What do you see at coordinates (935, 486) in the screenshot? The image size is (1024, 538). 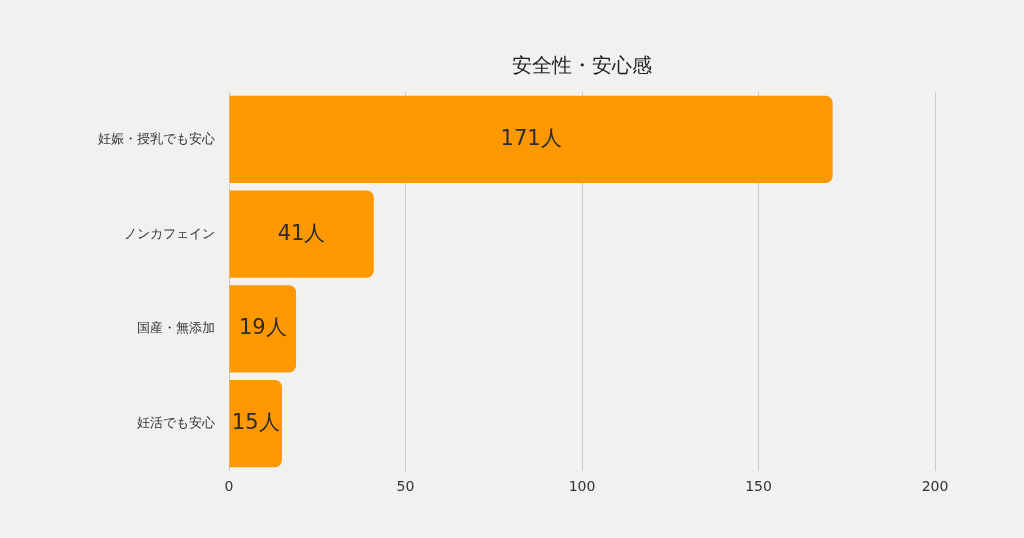 I see `x-tick-label: 200` at bounding box center [935, 486].